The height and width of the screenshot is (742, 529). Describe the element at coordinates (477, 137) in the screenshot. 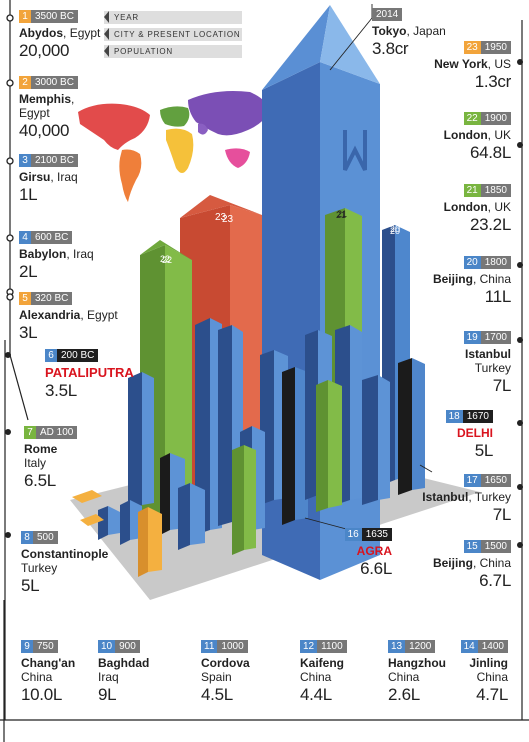

I see `entry-22: 22 1900 London, UK 64.8L` at that location.